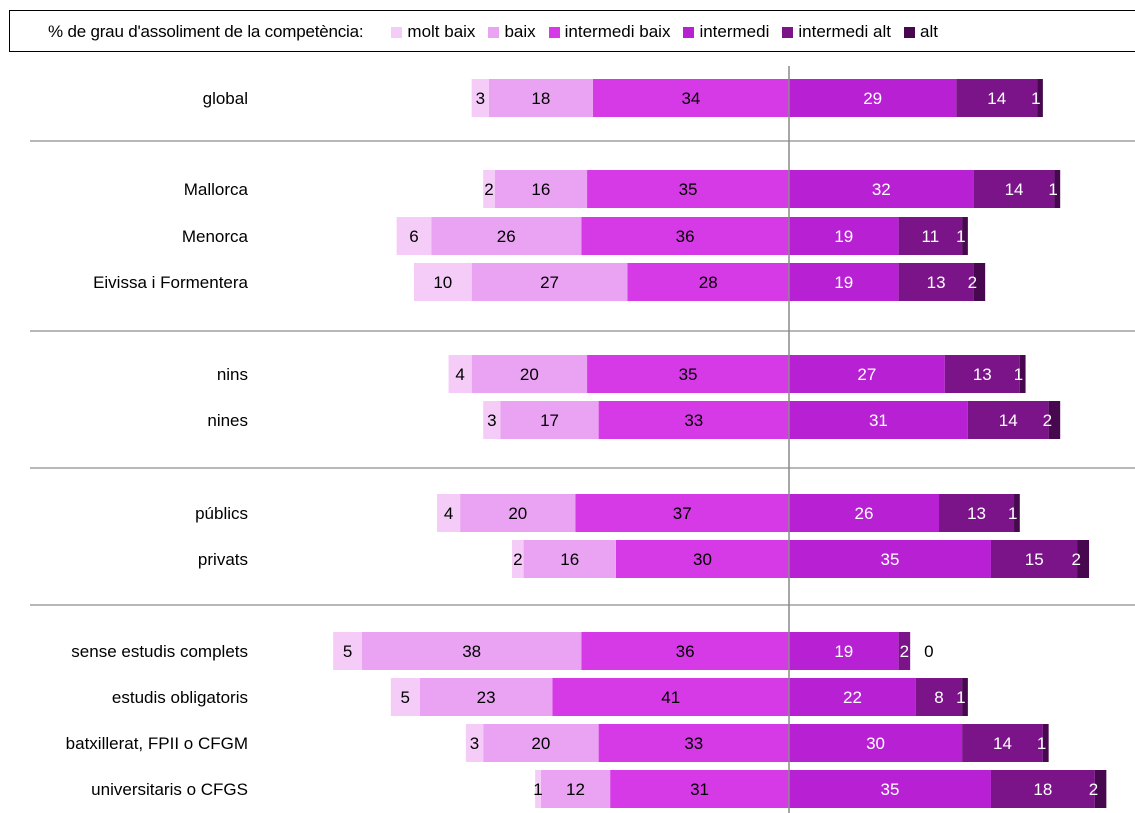  What do you see at coordinates (872, 98) in the screenshot?
I see `data-label: 29` at bounding box center [872, 98].